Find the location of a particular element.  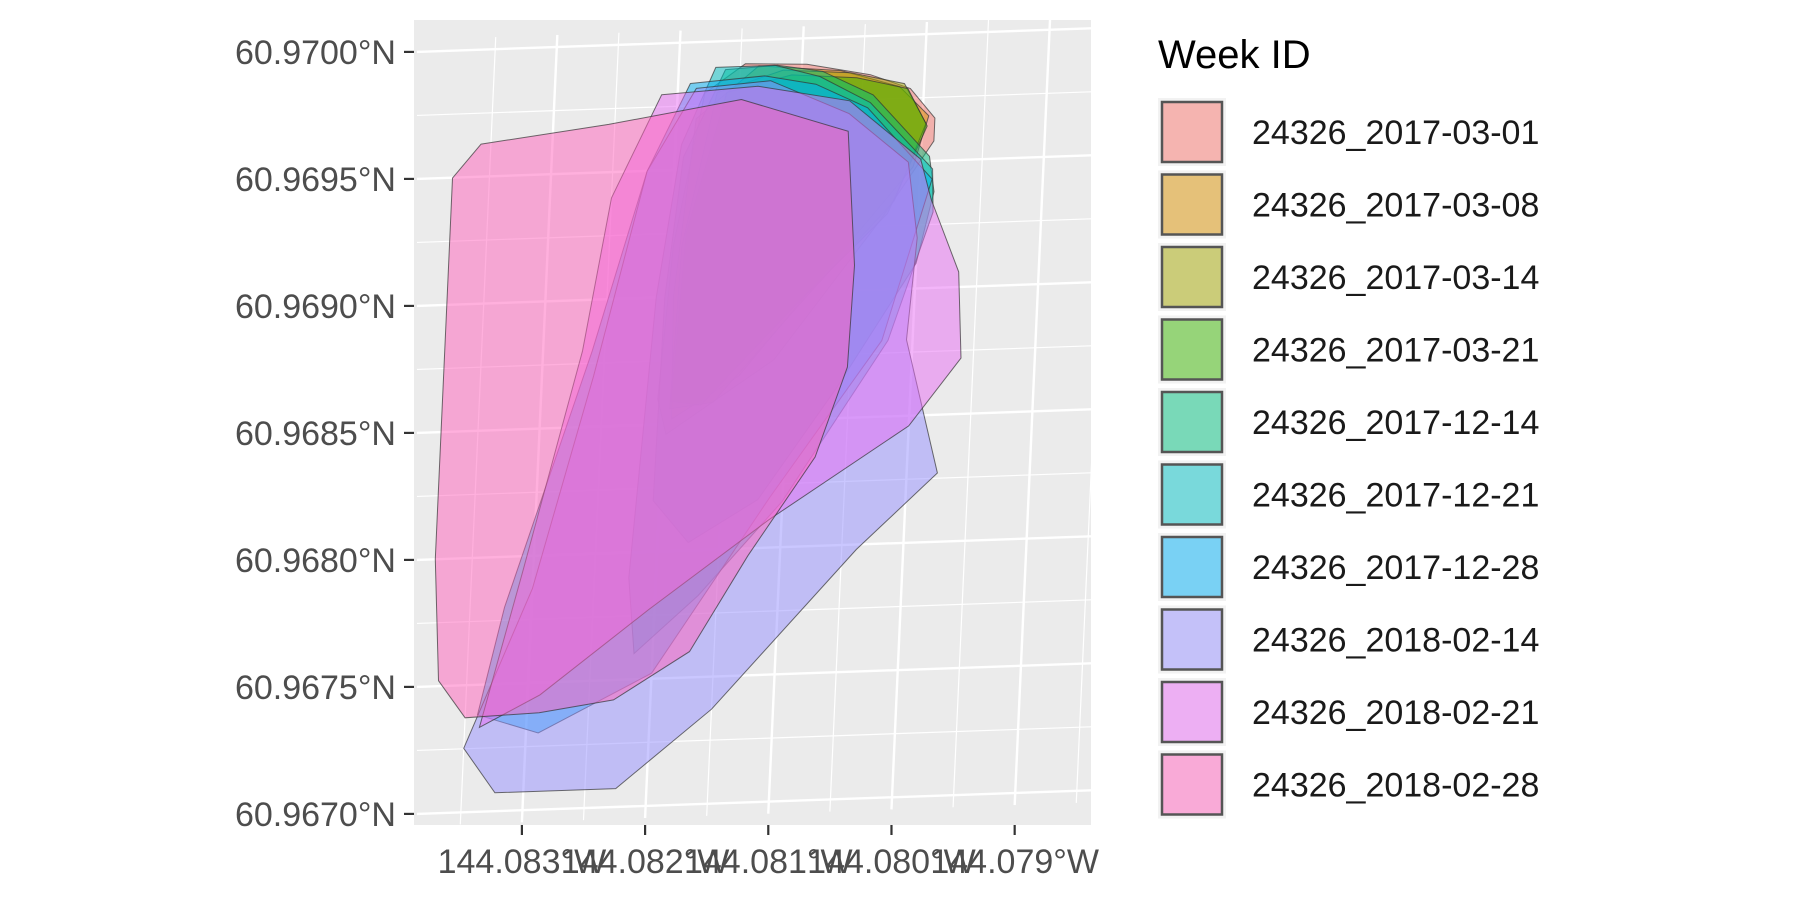

legend-title: Week ID is located at coordinates (1234, 55).